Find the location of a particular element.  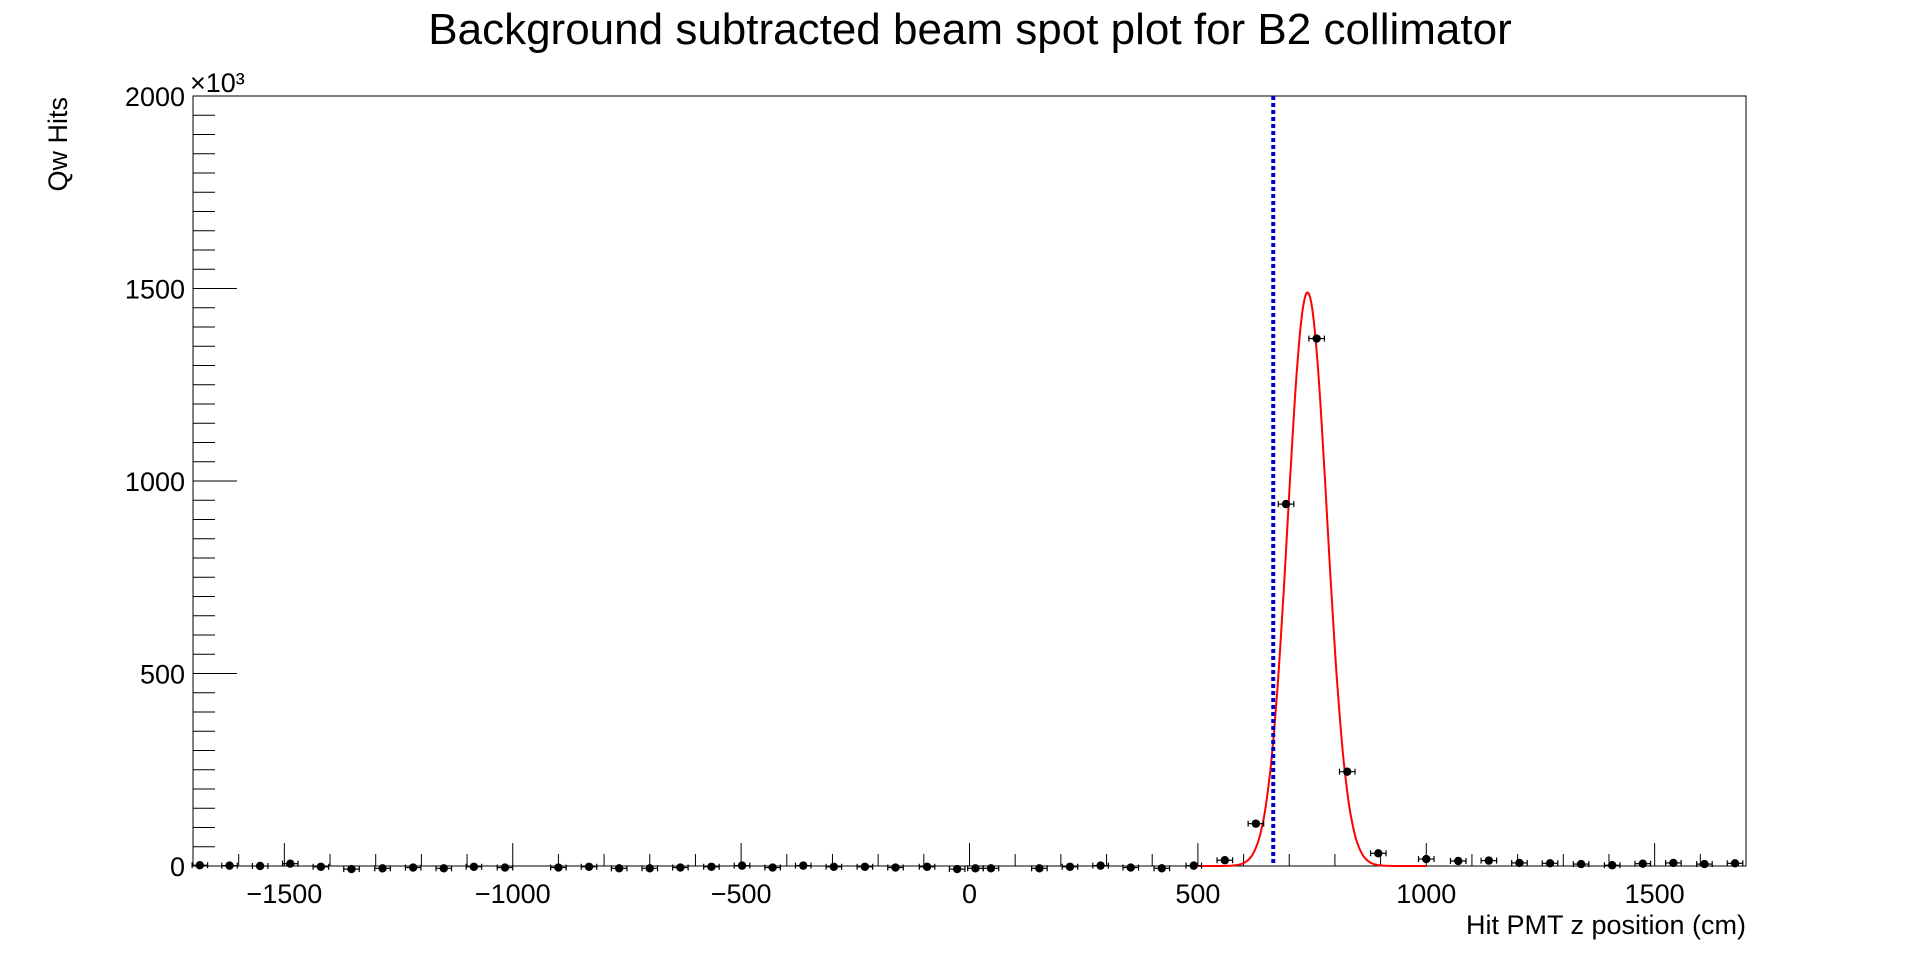

y-tick-label: 1000 is located at coordinates (155, 482).